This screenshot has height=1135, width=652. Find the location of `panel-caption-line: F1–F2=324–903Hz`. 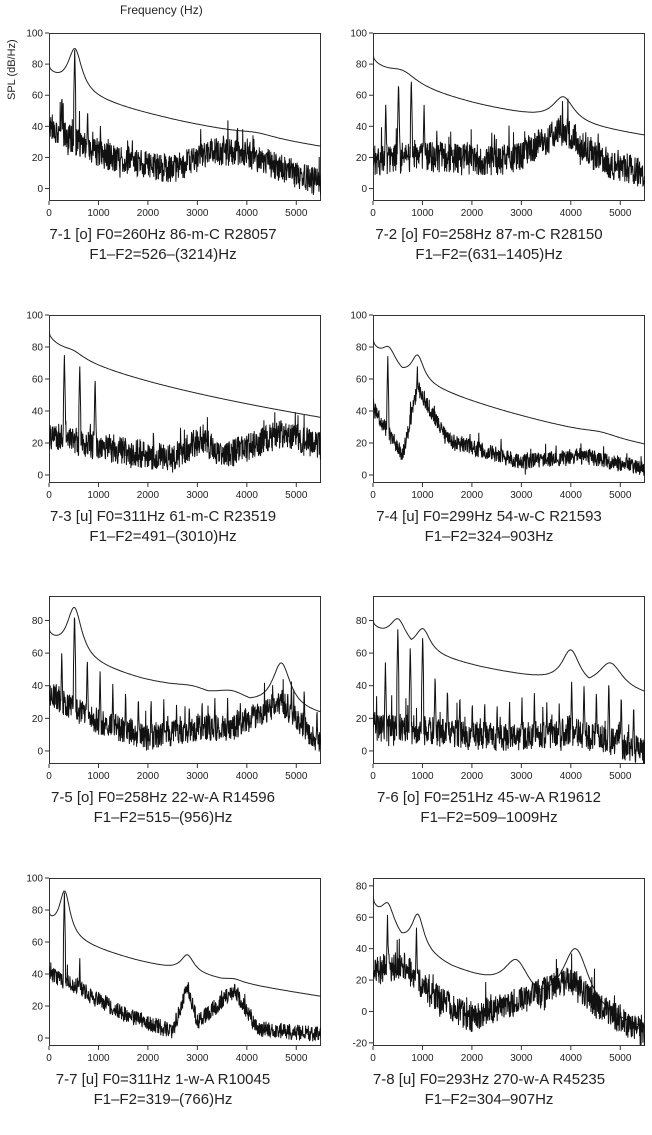

panel-caption-line: F1–F2=324–903Hz is located at coordinates (489, 536).